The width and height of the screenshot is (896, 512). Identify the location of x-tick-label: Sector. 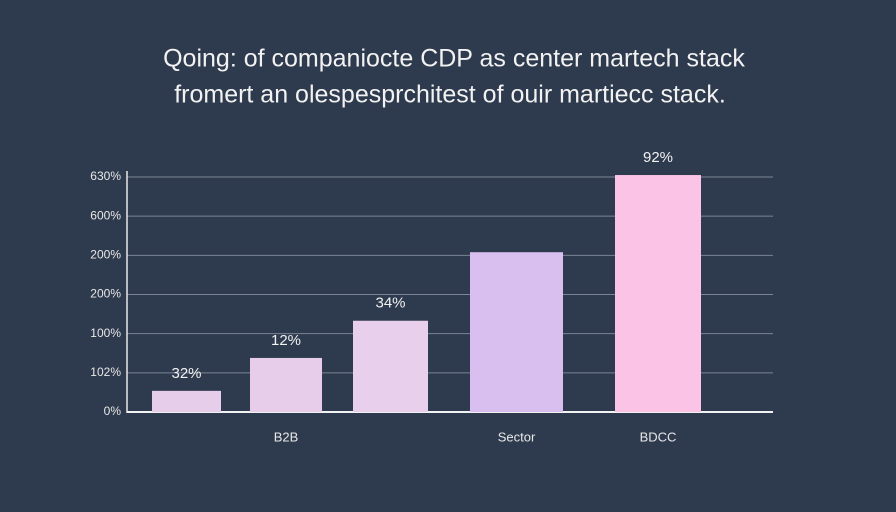
(517, 436).